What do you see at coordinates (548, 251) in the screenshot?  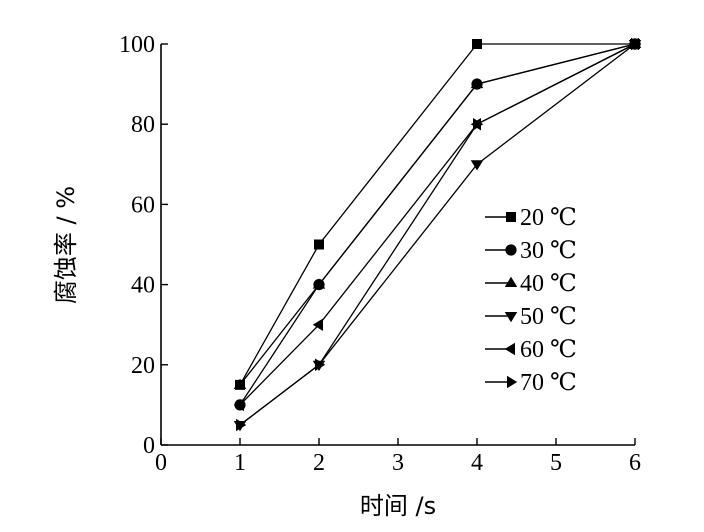 I see `legend-label: 30 ℃` at bounding box center [548, 251].